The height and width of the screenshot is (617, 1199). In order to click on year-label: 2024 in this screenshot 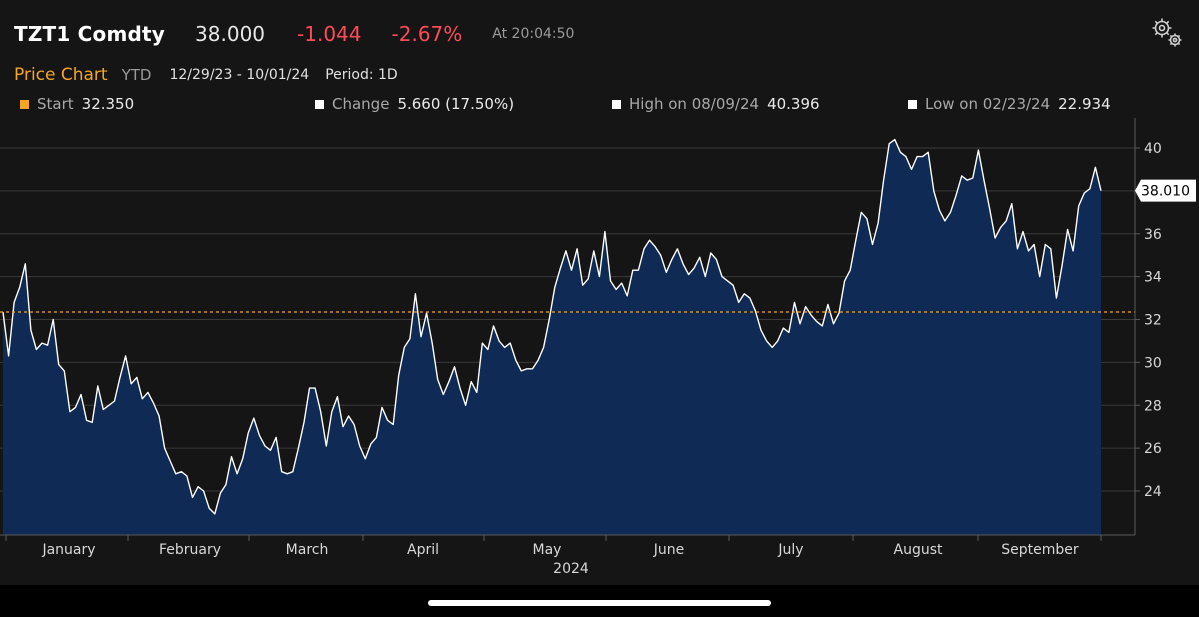, I will do `click(571, 569)`.